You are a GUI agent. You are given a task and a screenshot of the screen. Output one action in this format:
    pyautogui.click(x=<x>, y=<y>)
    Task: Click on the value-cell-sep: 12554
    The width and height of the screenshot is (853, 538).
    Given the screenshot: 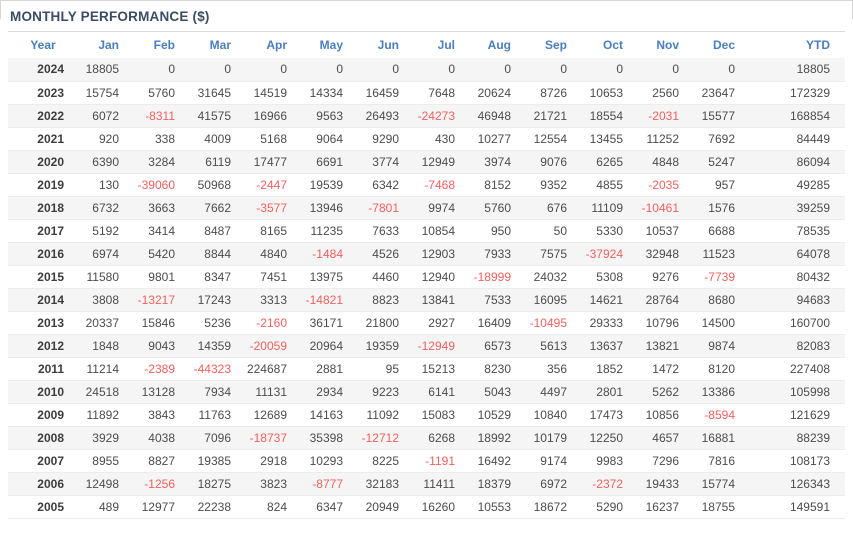 What is the action you would take?
    pyautogui.click(x=554, y=139)
    